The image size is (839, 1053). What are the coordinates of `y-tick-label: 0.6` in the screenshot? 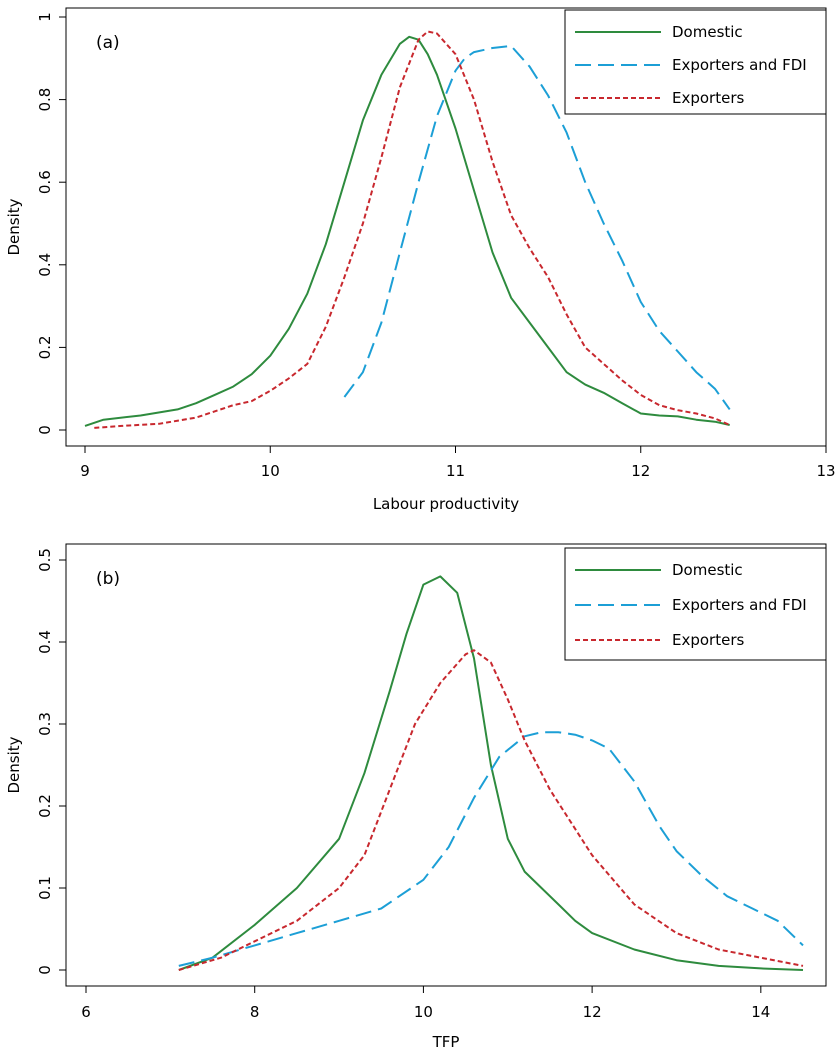 It's located at (45, 182).